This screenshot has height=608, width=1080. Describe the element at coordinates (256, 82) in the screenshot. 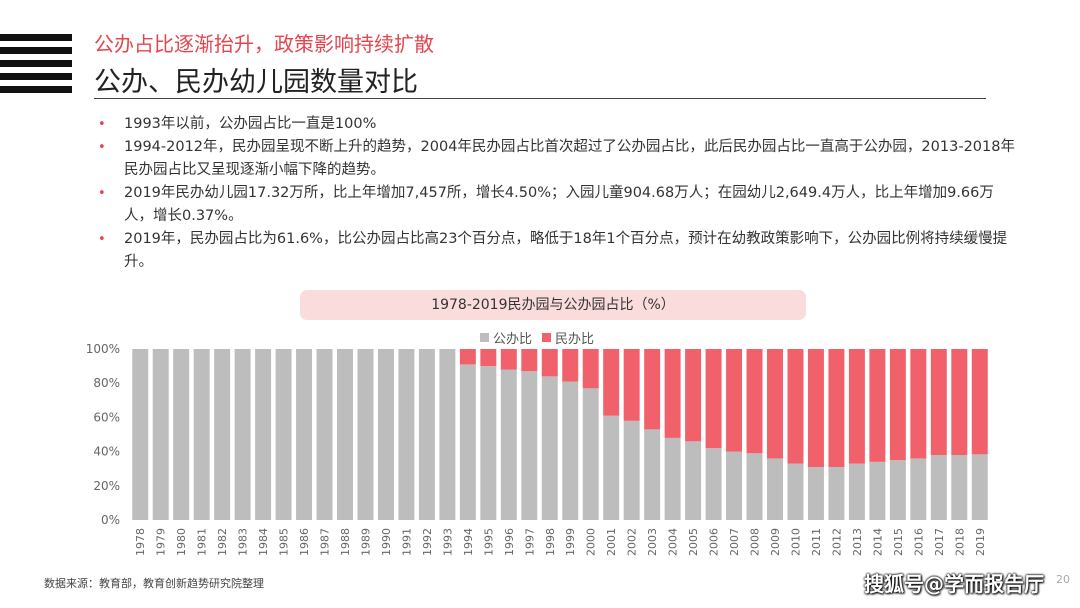

I see `page-title: 公办、民办幼儿园数量对比` at that location.